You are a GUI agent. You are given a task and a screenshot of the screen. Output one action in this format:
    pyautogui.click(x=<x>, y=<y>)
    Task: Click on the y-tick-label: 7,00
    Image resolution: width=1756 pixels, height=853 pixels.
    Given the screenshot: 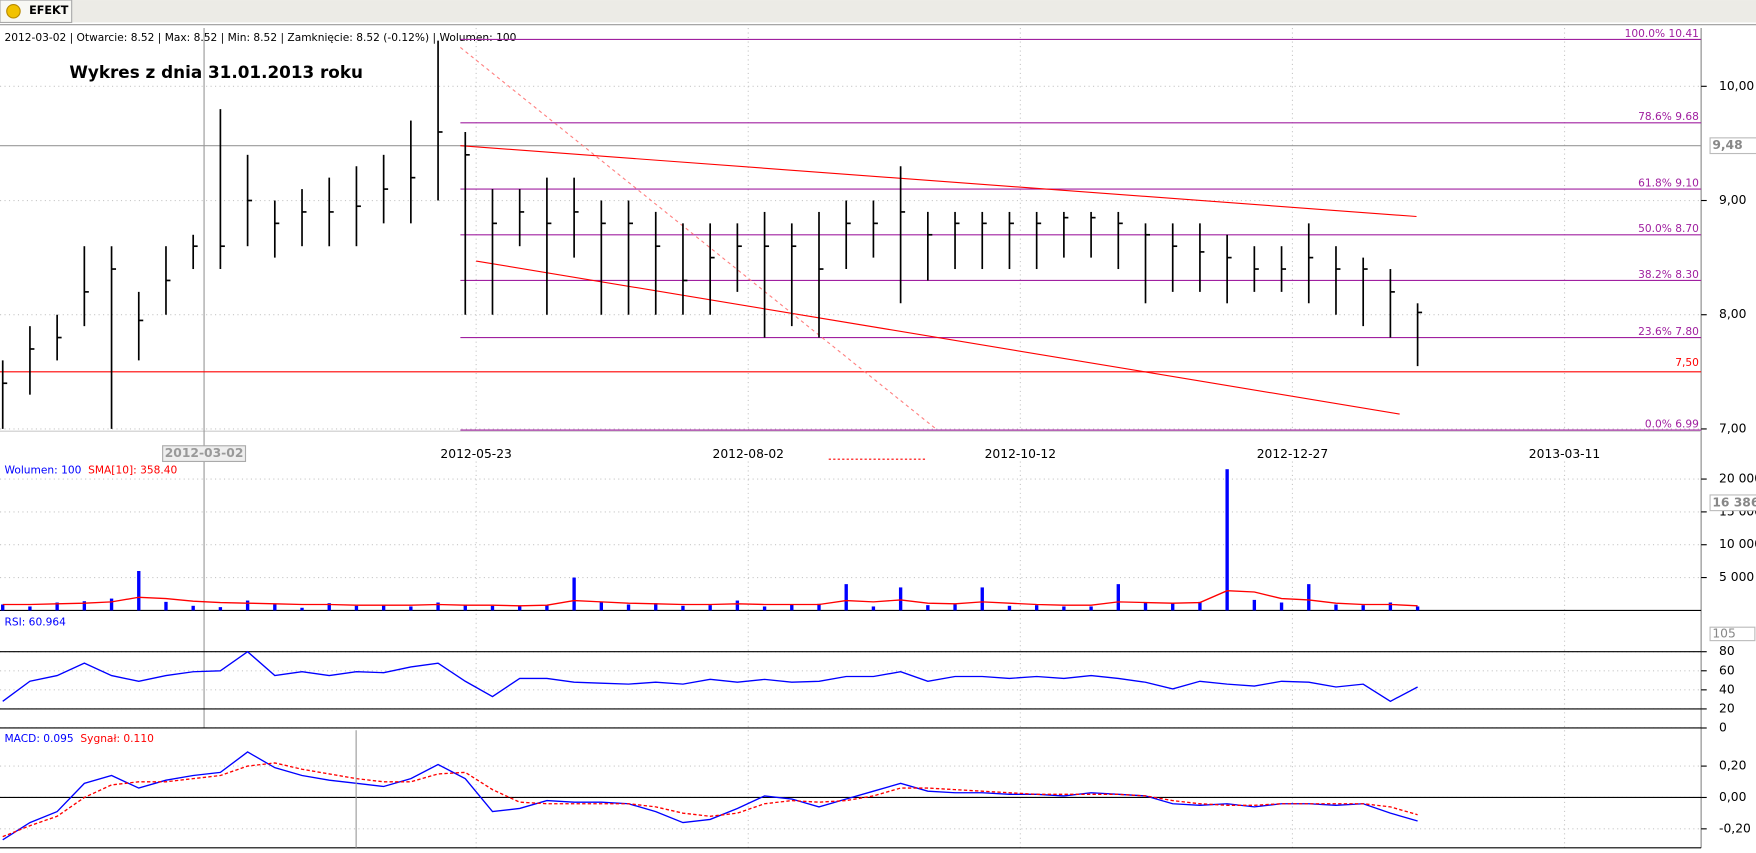 What is the action you would take?
    pyautogui.click(x=1732, y=428)
    